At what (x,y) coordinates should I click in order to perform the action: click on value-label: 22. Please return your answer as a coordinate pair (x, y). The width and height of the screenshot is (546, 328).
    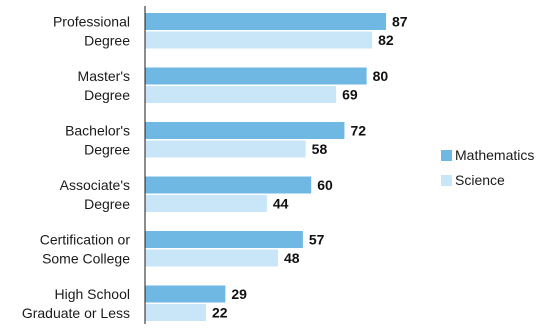
    Looking at the image, I should click on (220, 313).